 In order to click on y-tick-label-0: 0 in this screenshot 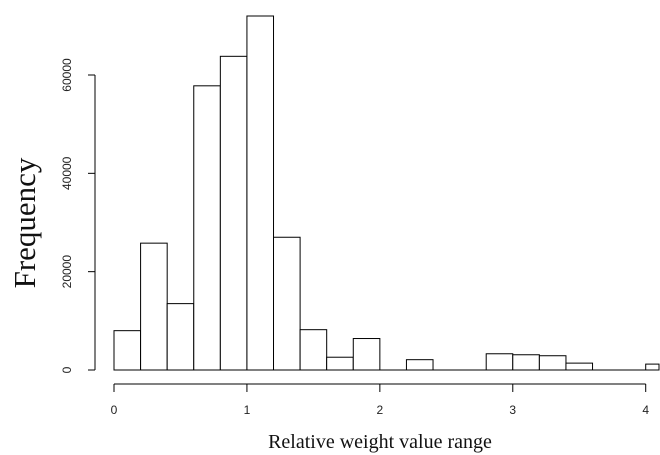, I will do `click(67, 369)`.